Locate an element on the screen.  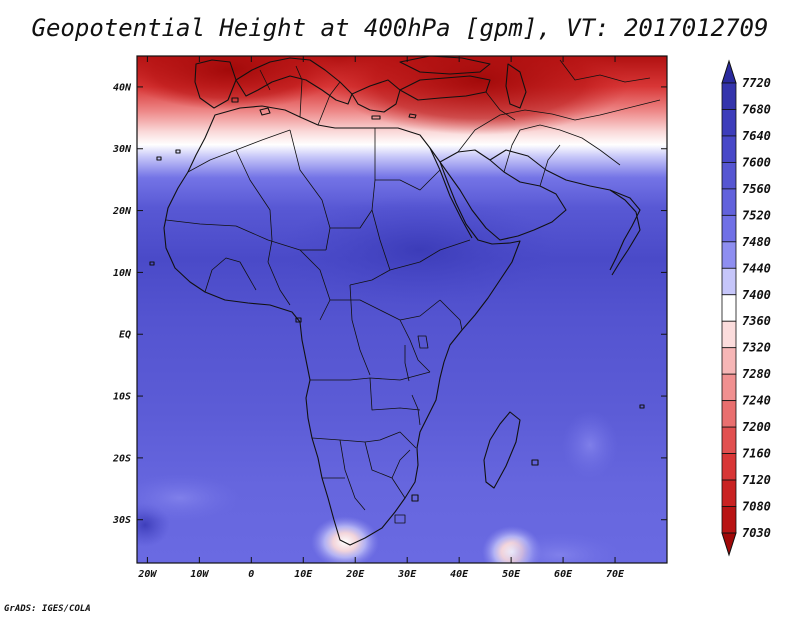
colorbar-label: 7720 is located at coordinates (756, 83).